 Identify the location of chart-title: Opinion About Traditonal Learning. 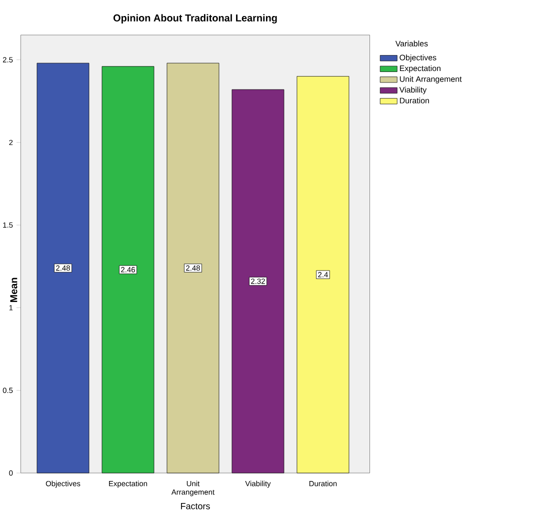
(195, 19).